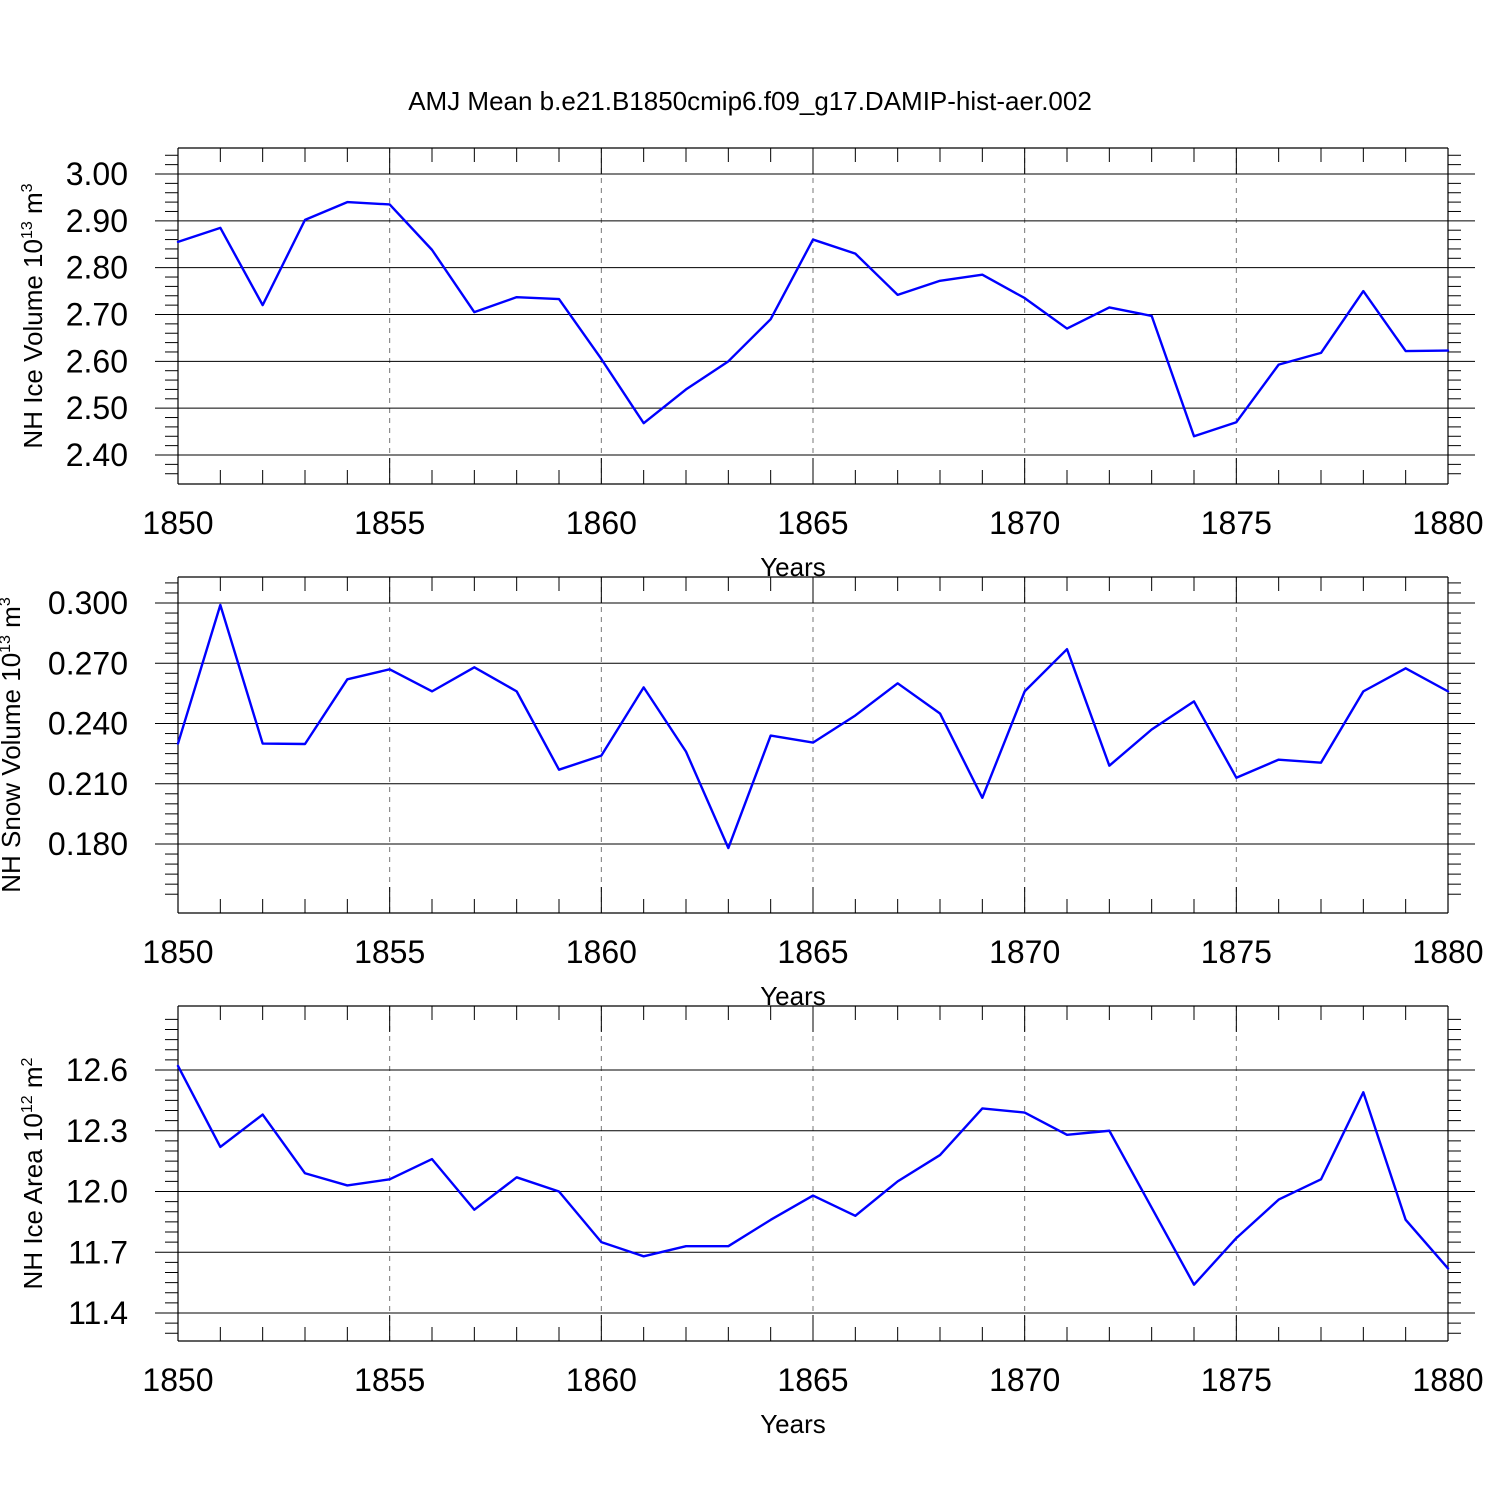 The image size is (1500, 1500). What do you see at coordinates (88, 663) in the screenshot?
I see `y-tick-label: 0.270` at bounding box center [88, 663].